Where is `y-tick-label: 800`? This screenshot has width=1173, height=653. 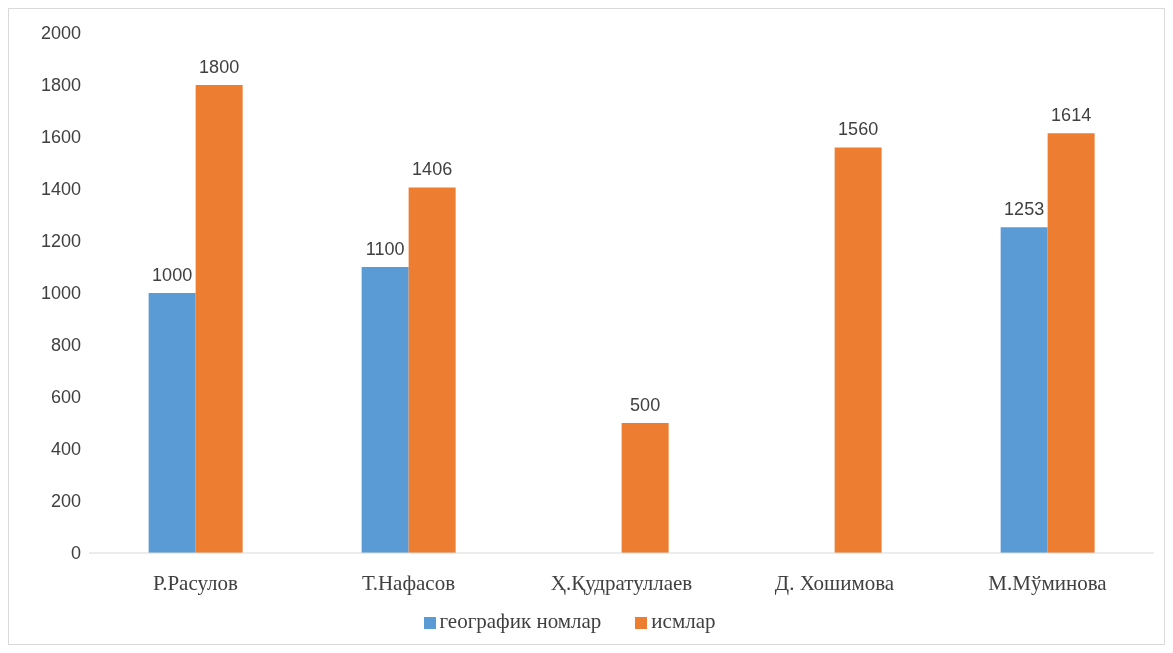
y-tick-label: 800 is located at coordinates (65, 345).